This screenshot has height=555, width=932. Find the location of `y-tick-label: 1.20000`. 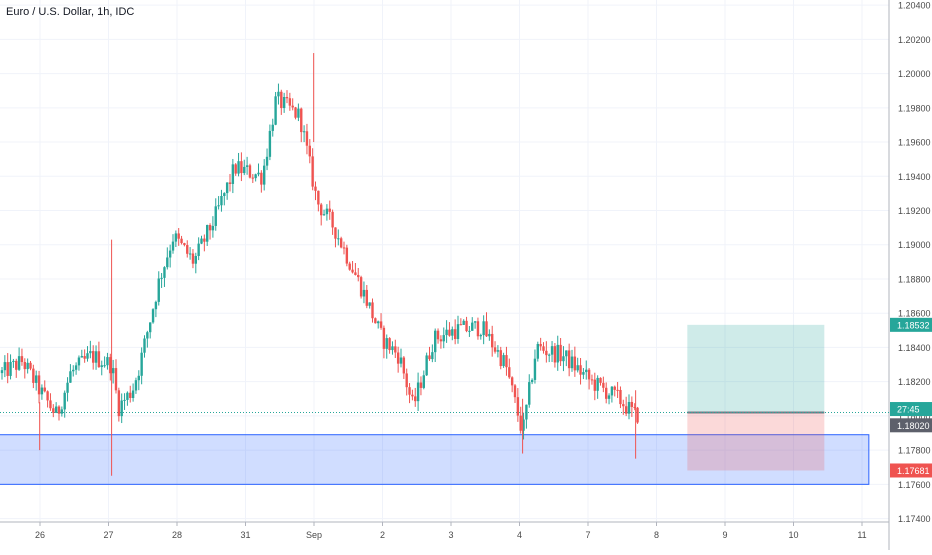

y-tick-label: 1.20000 is located at coordinates (914, 74).